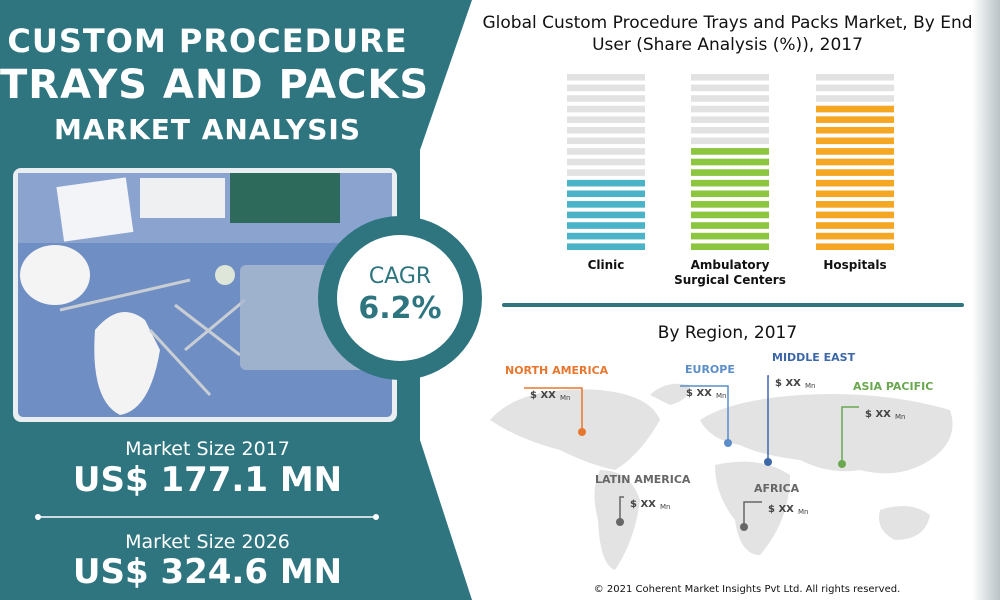  Describe the element at coordinates (207, 129) in the screenshot. I see `header-line: MARKET ANALYSIS` at that location.